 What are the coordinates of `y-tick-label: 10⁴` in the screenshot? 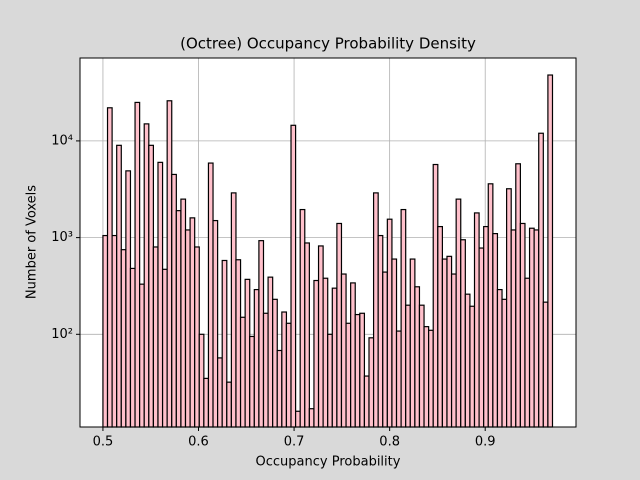 It's located at (62, 140).